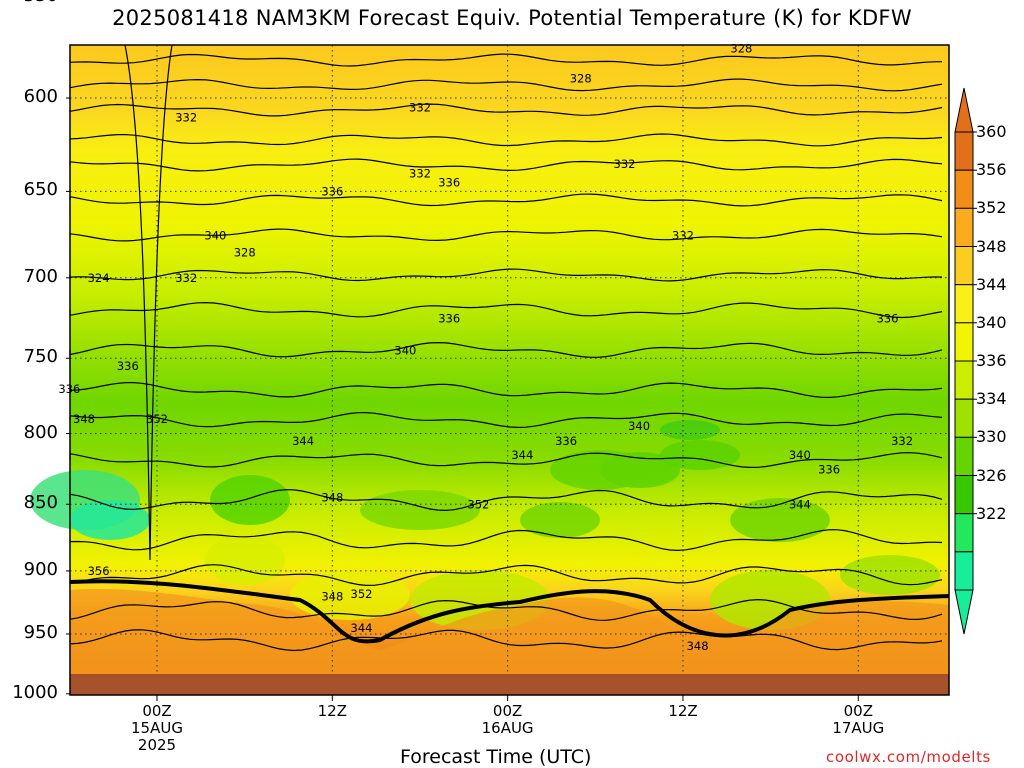  I want to click on x-tick-label: 00Z 15AUG 2025, so click(157, 728).